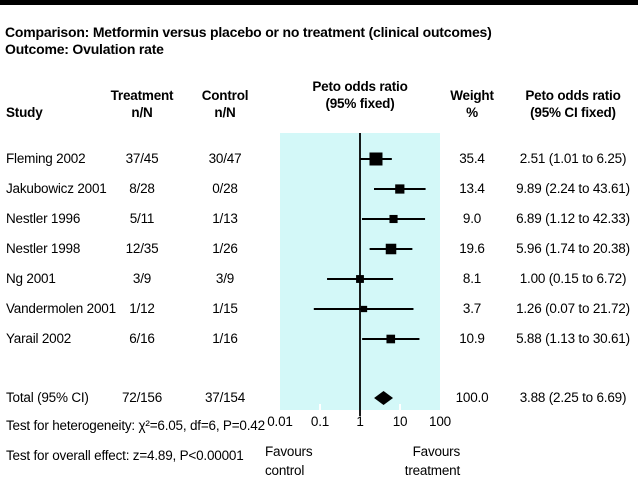 This screenshot has width=638, height=478. Describe the element at coordinates (24, 112) in the screenshot. I see `study-column-header: Study` at that location.